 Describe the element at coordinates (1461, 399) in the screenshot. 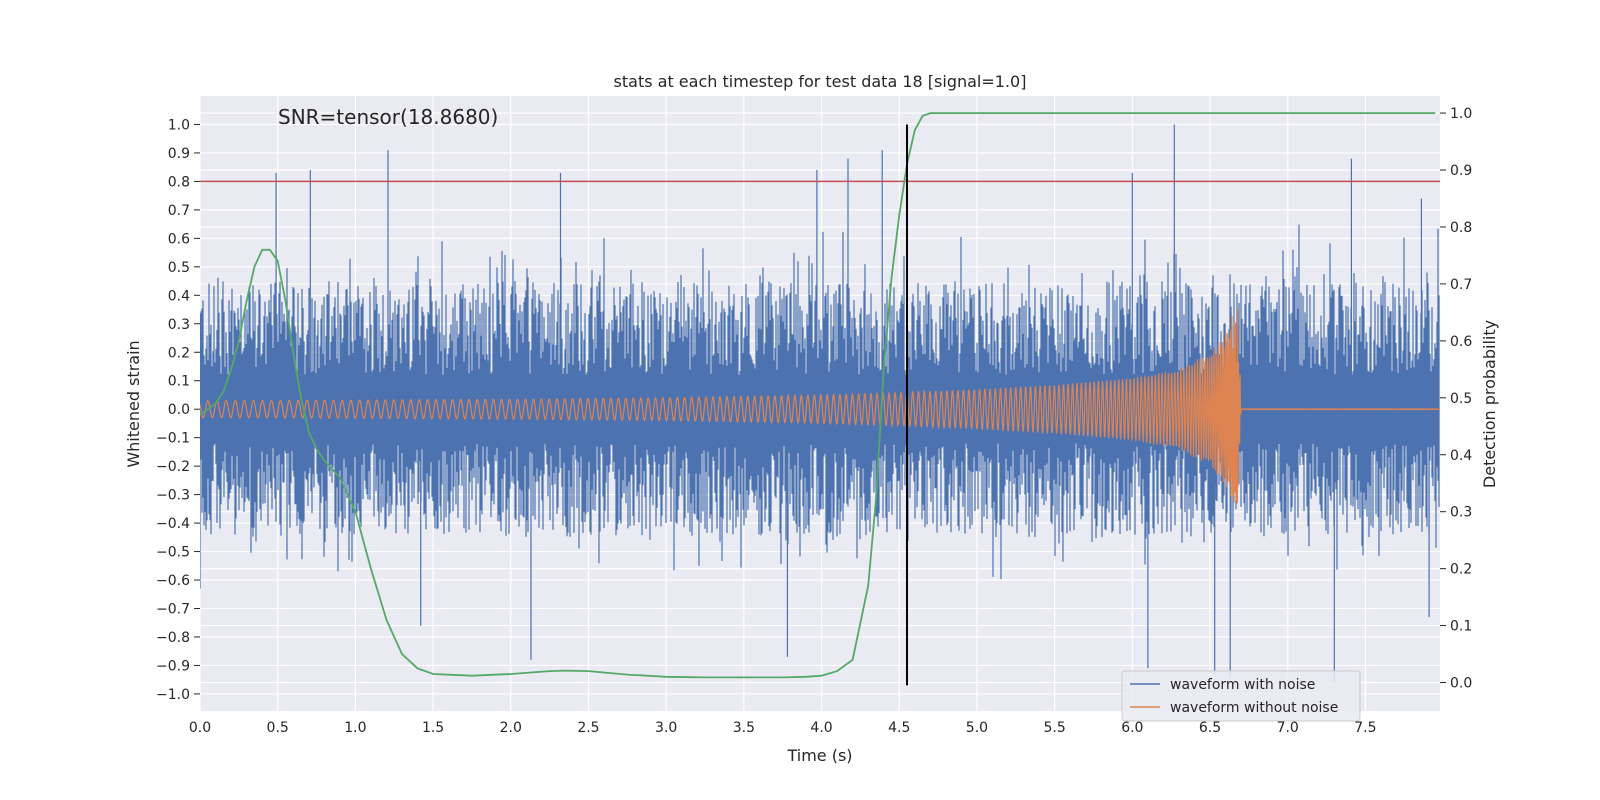

I see `y2-tick-label: 0.5` at that location.